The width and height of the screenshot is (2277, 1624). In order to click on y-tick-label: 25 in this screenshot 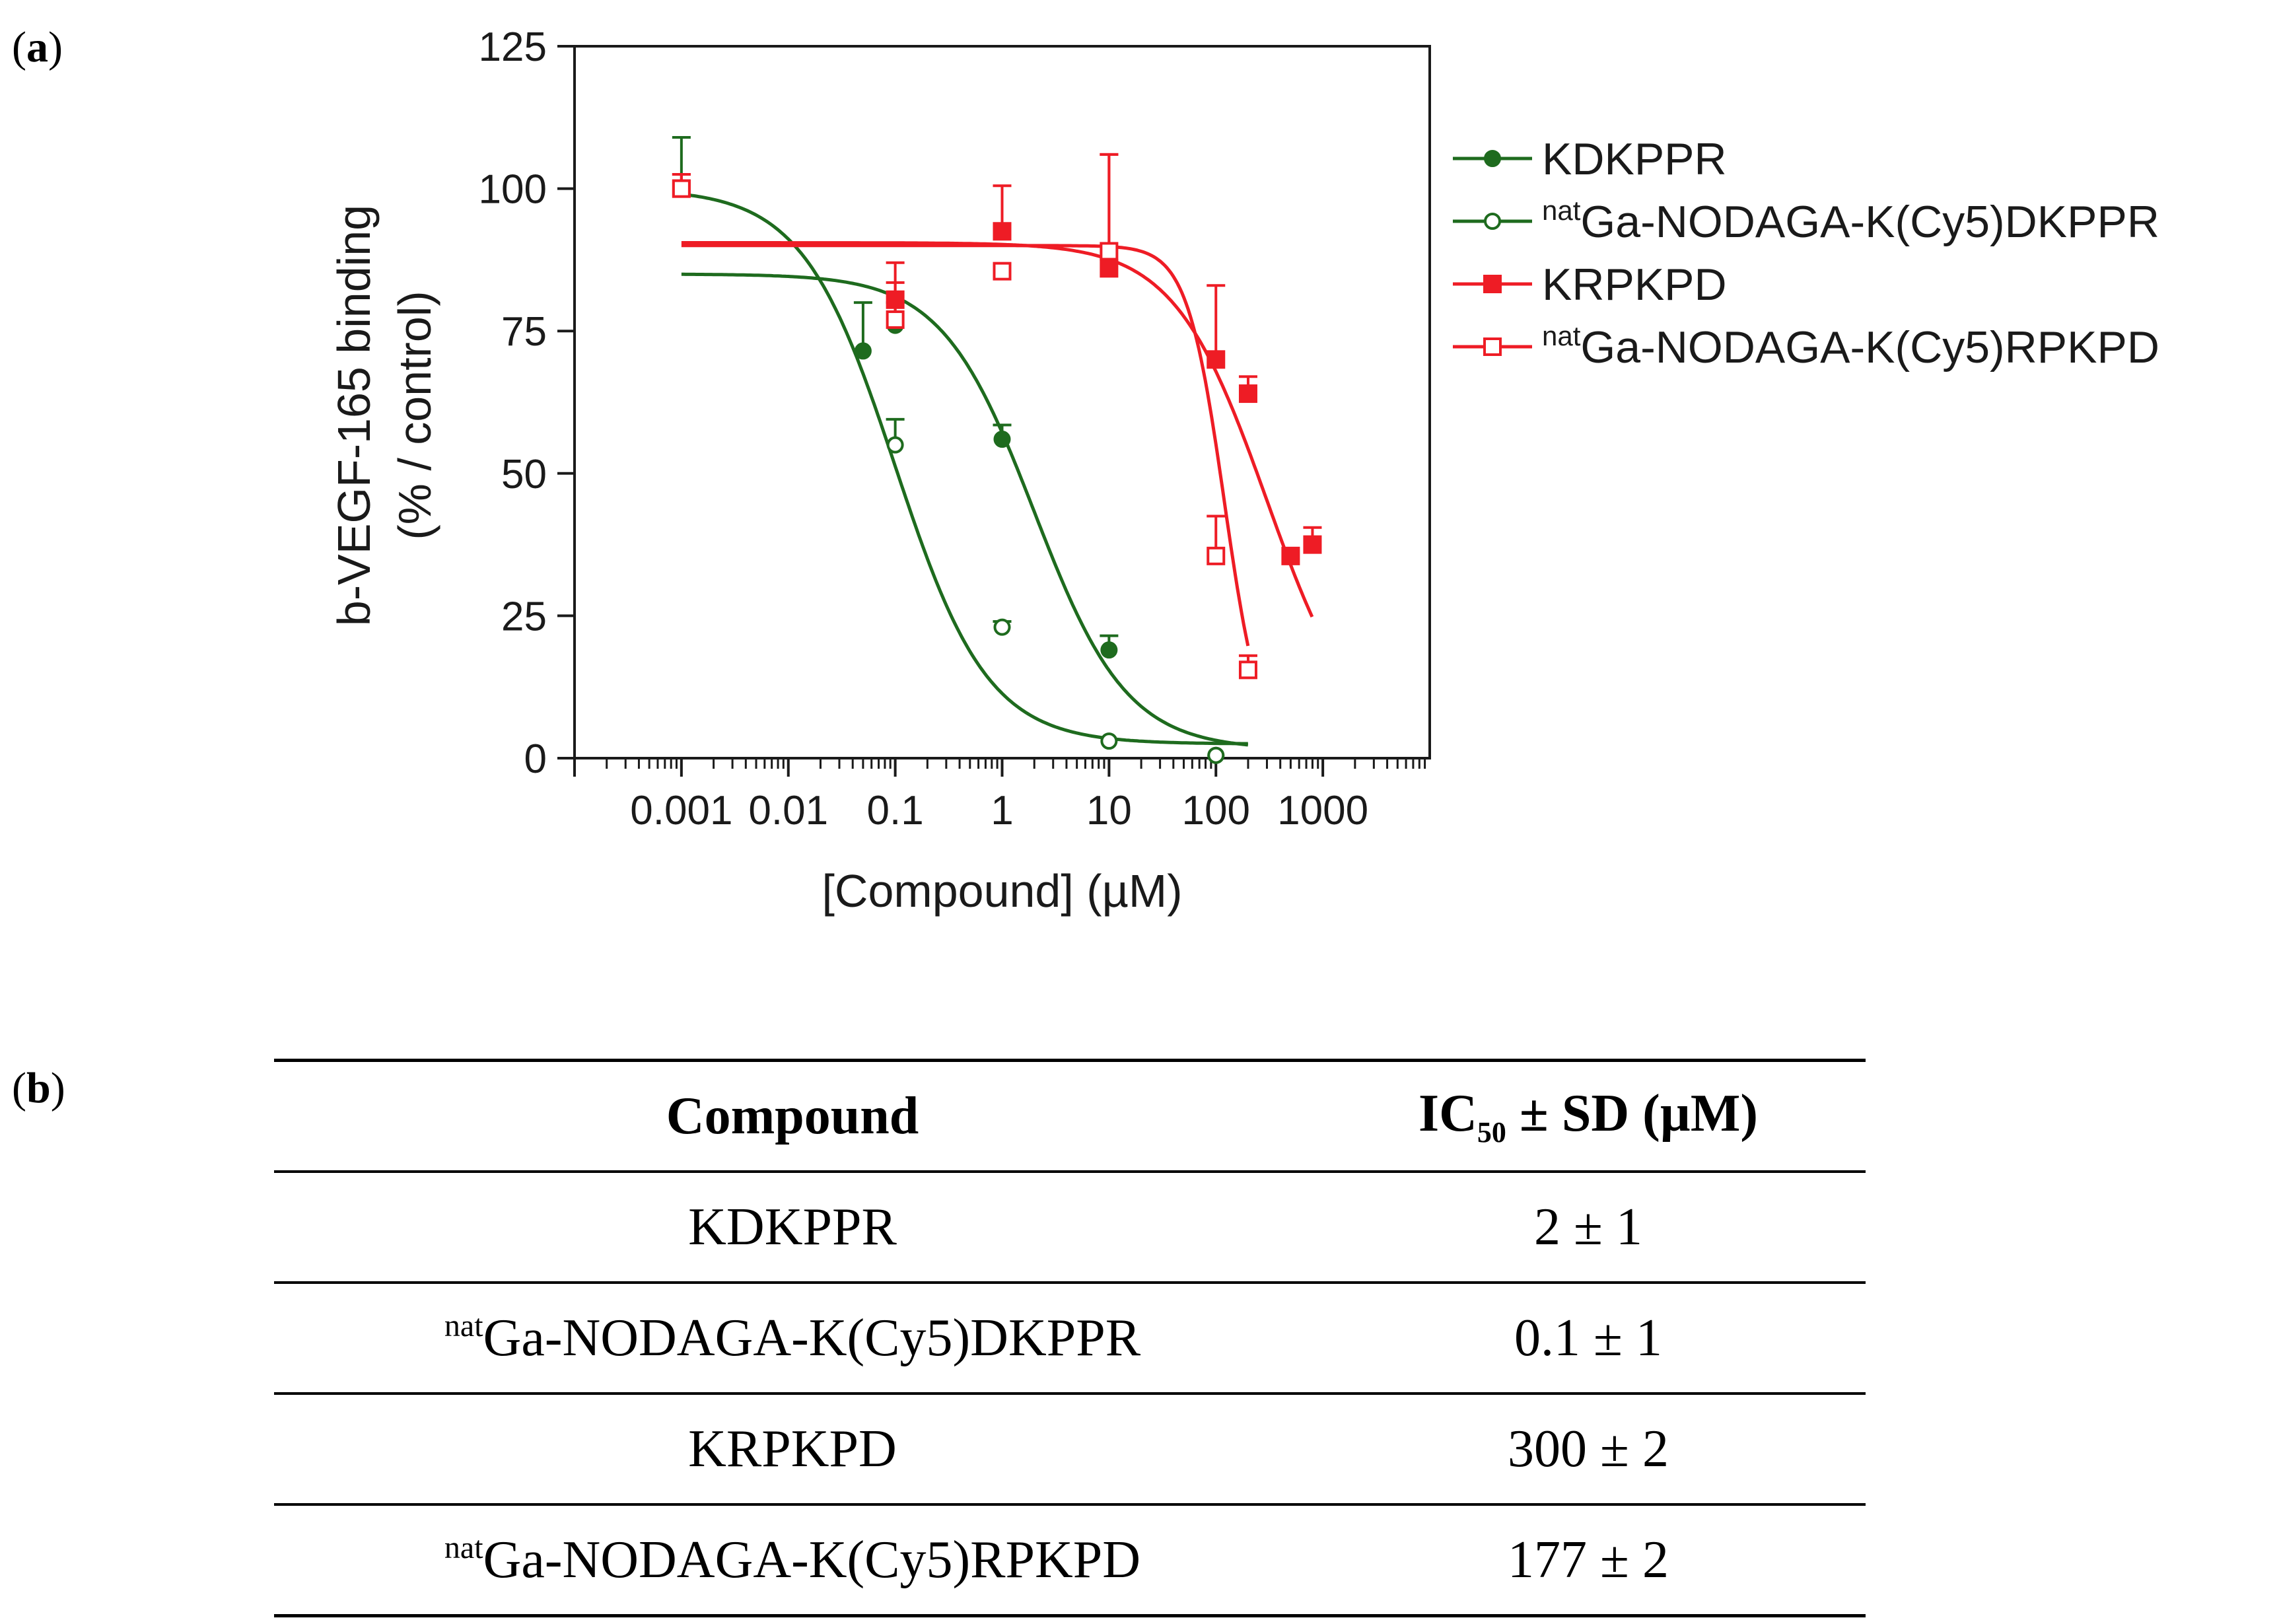, I will do `click(524, 616)`.